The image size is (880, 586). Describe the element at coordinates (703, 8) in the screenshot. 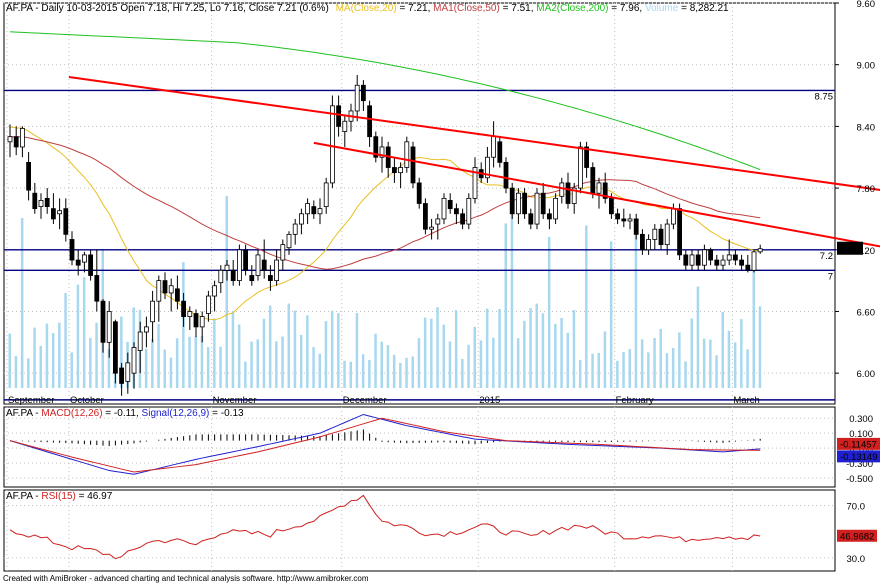

I see `volume-value: = 8,282.21` at that location.